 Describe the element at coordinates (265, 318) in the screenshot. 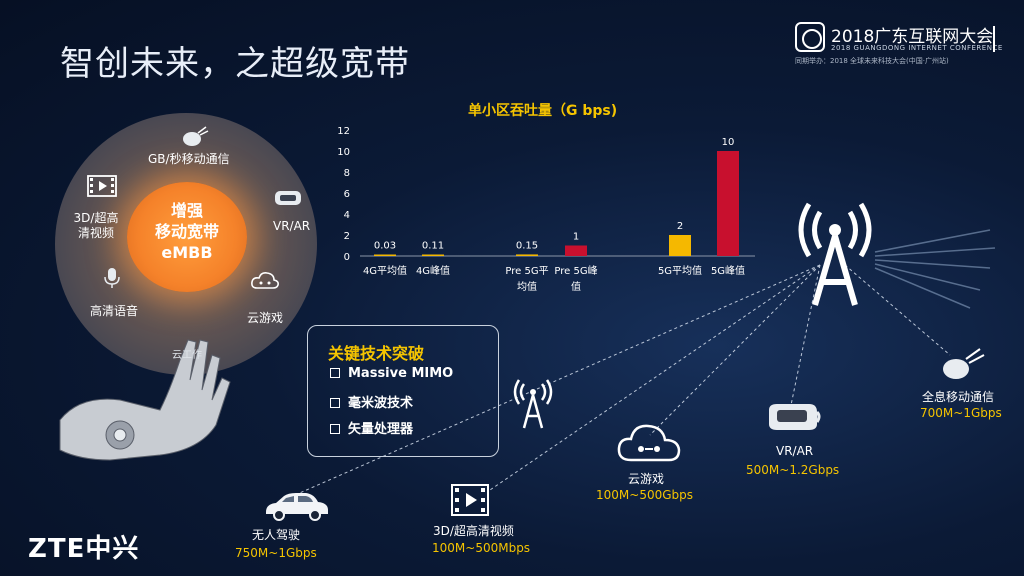

I see `segment-cloud-game: 云游戏` at that location.